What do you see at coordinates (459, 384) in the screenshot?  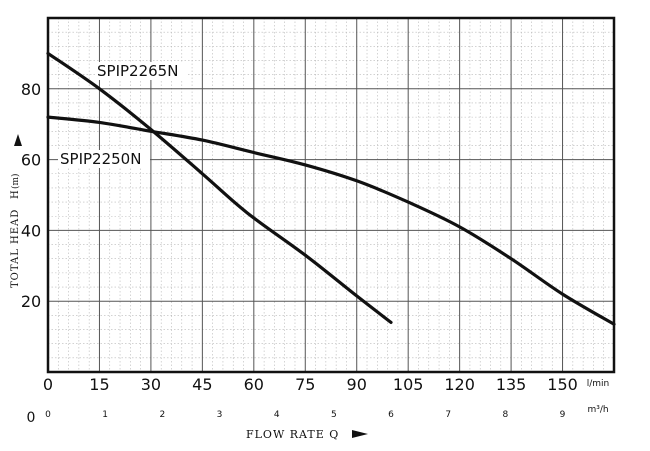 I see `x-tick-label-lpm: 120` at bounding box center [459, 384].